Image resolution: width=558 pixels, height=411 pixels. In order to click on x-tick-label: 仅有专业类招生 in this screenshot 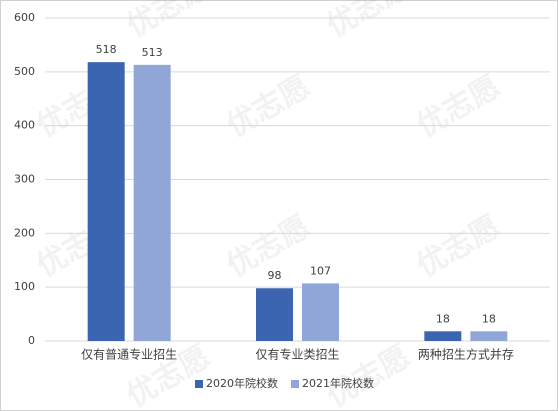, I will do `click(297, 354)`.